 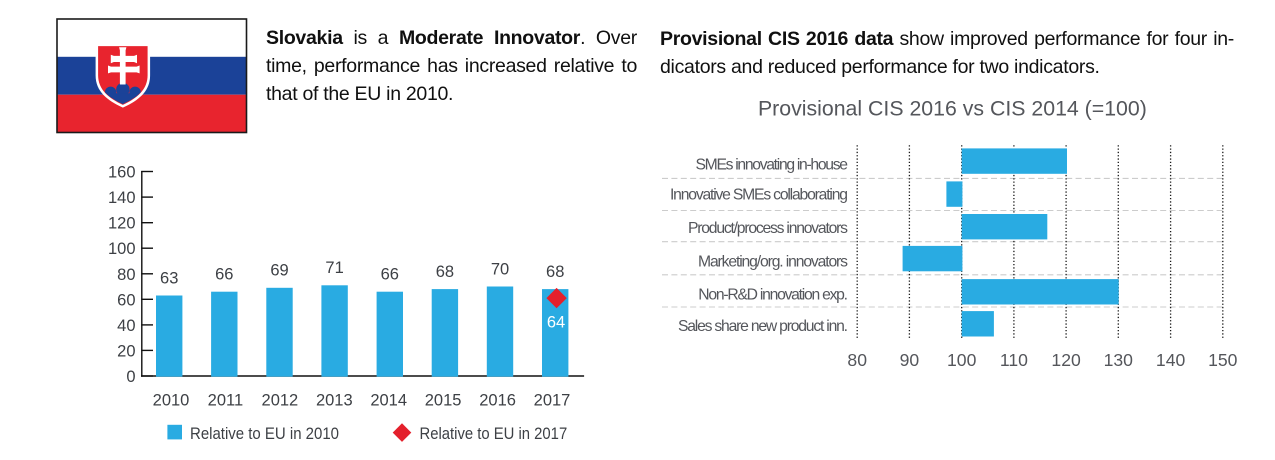 I want to click on svg-text: Relative to EU in 2010, so click(x=264, y=433).